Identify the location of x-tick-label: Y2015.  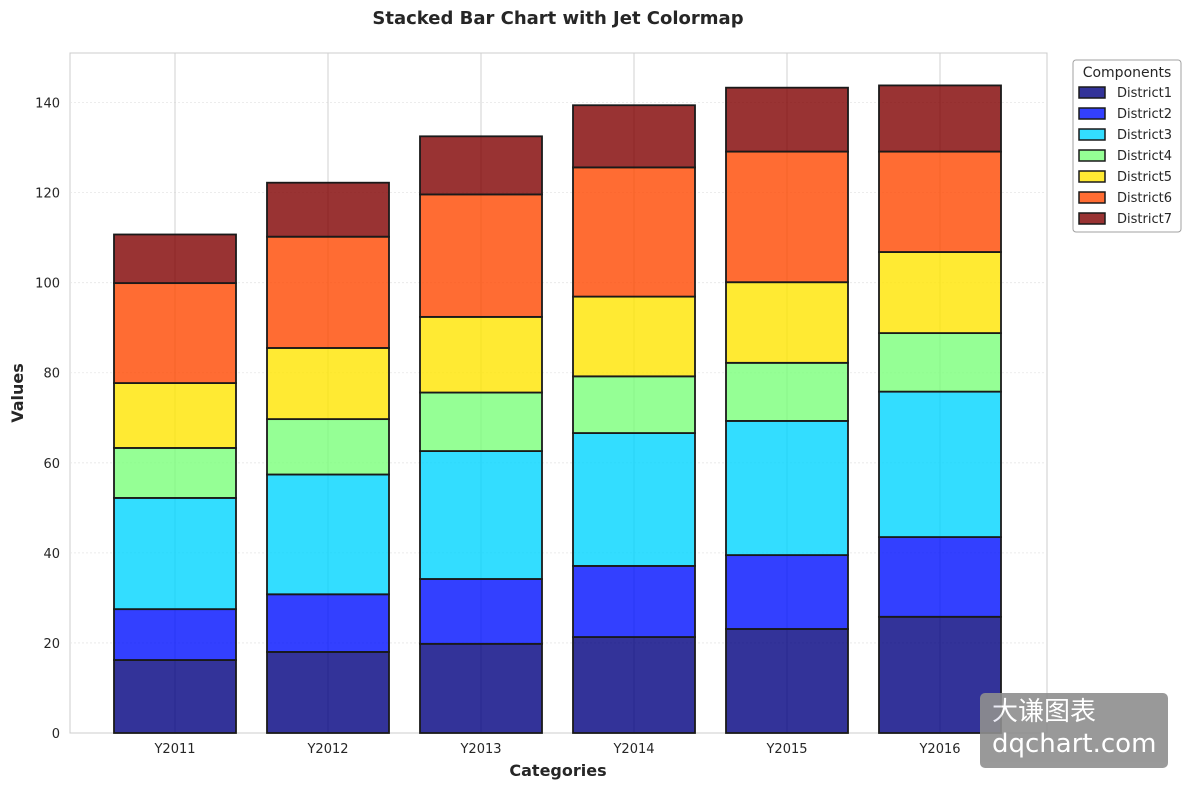
(786, 749).